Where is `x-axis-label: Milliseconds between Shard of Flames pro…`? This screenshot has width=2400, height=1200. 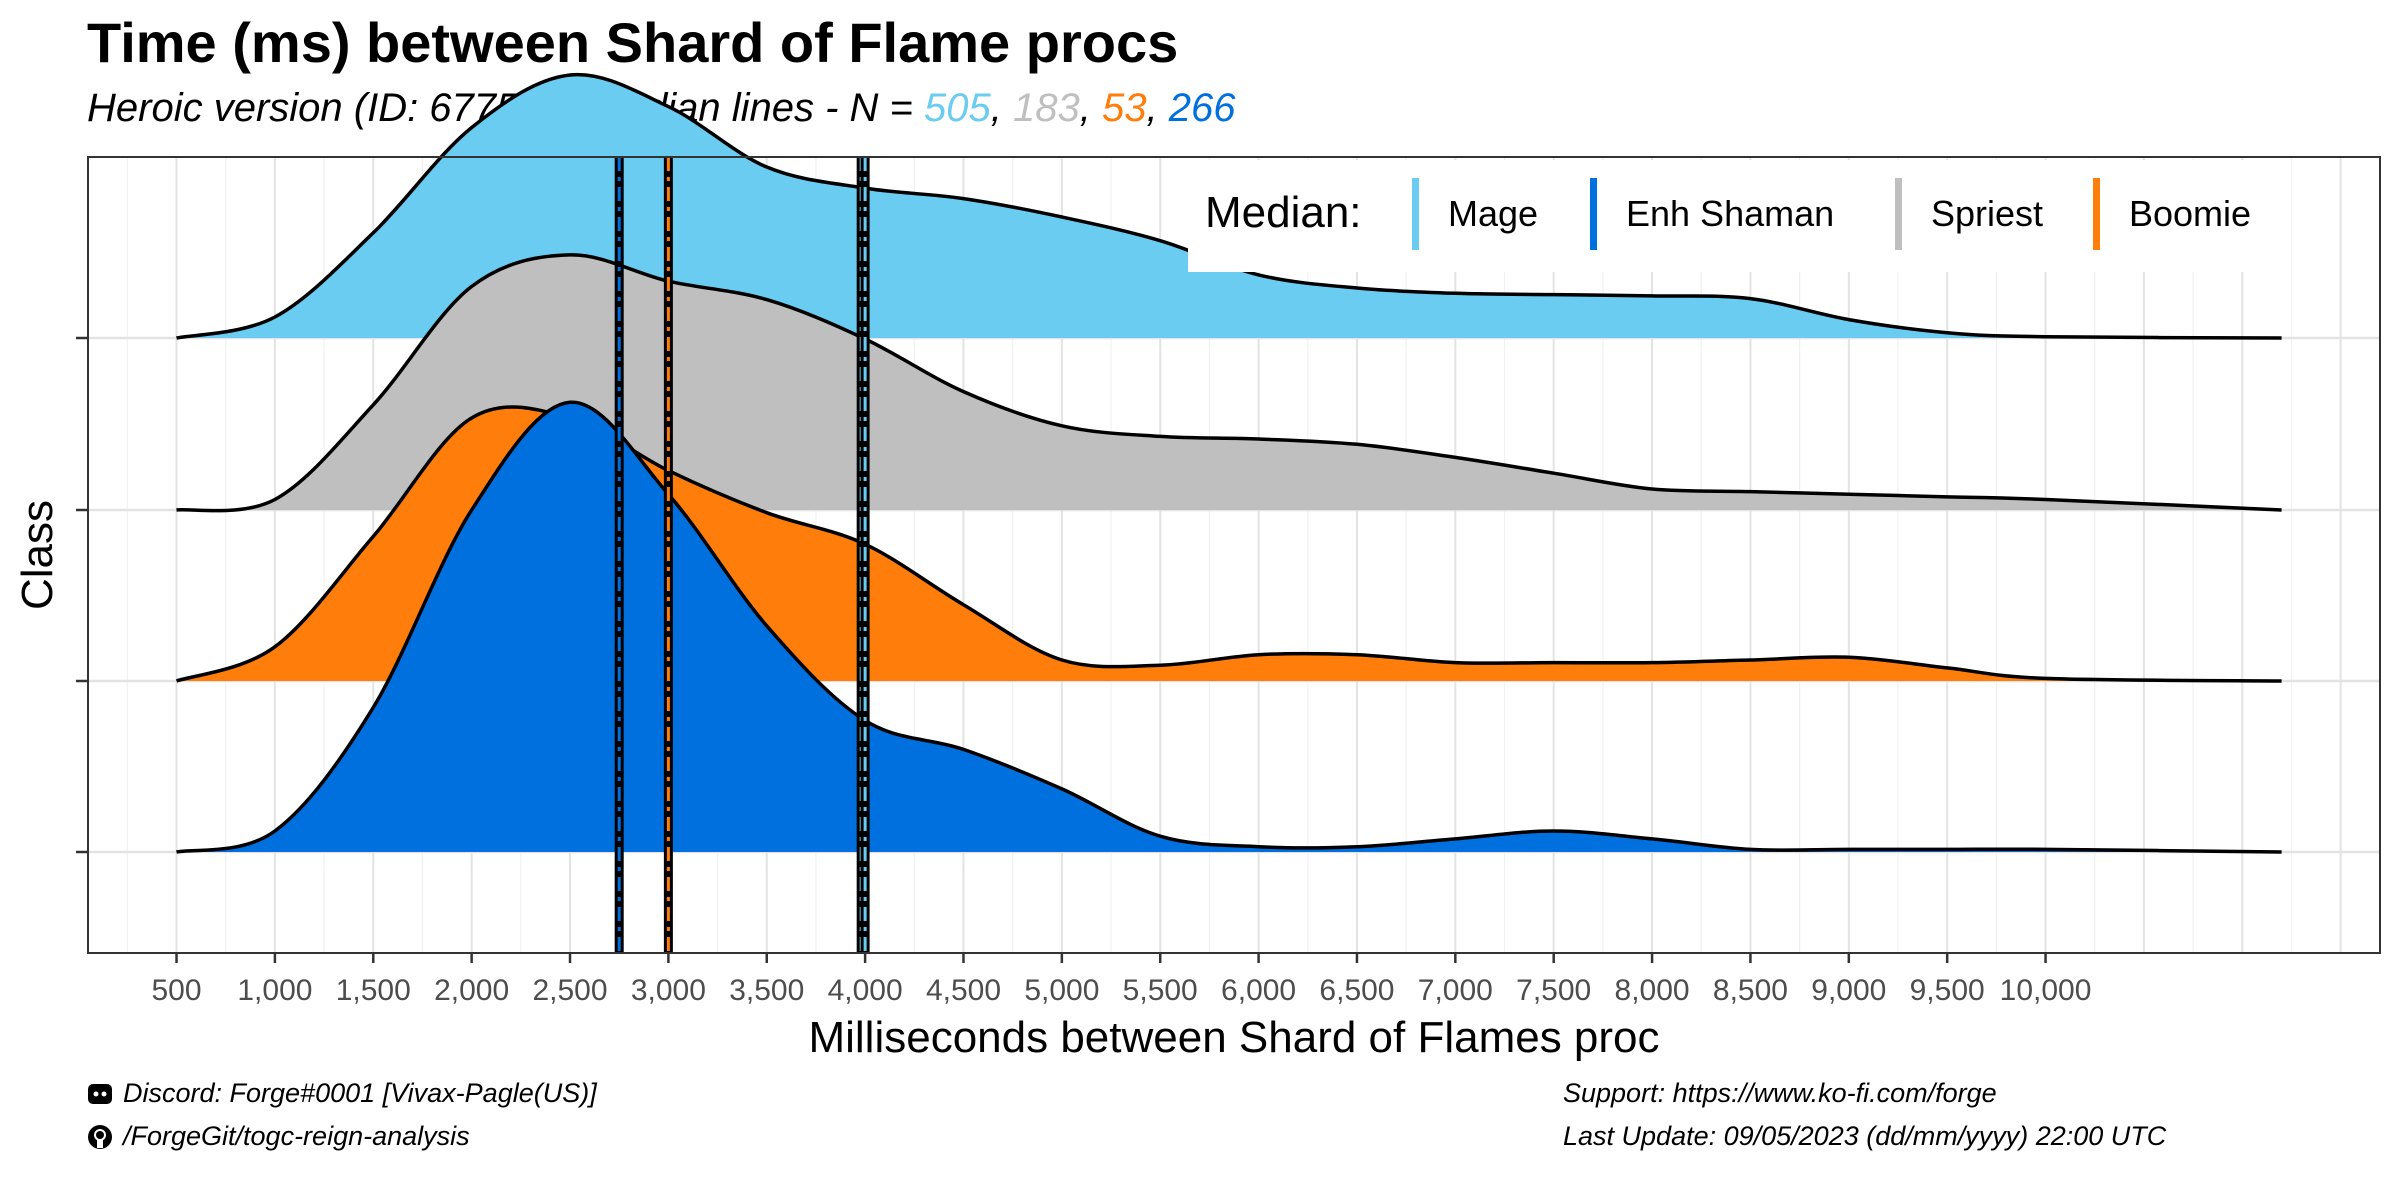
x-axis-label: Milliseconds between Shard of Flames pro… is located at coordinates (1233, 1037).